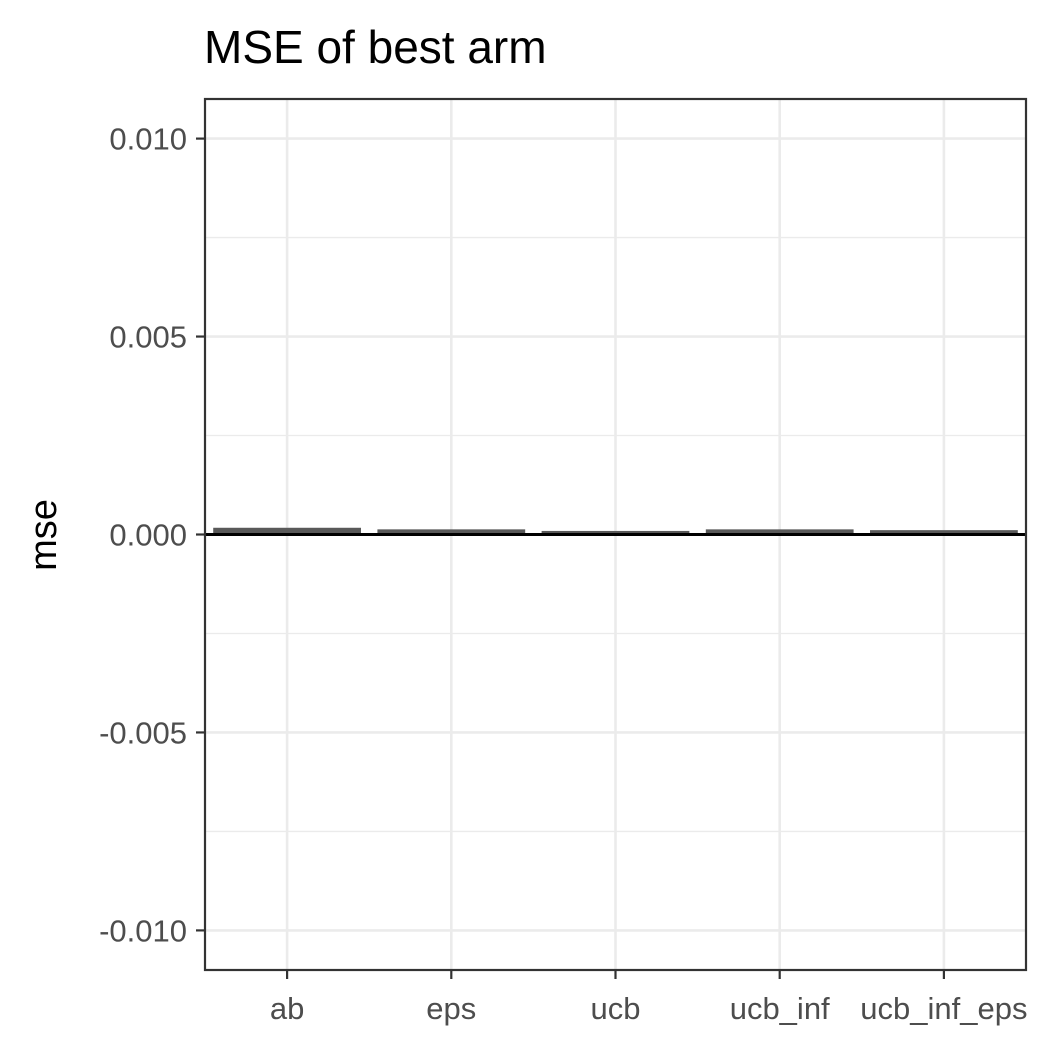  I want to click on y-tick-label: 0.010, so click(148, 139).